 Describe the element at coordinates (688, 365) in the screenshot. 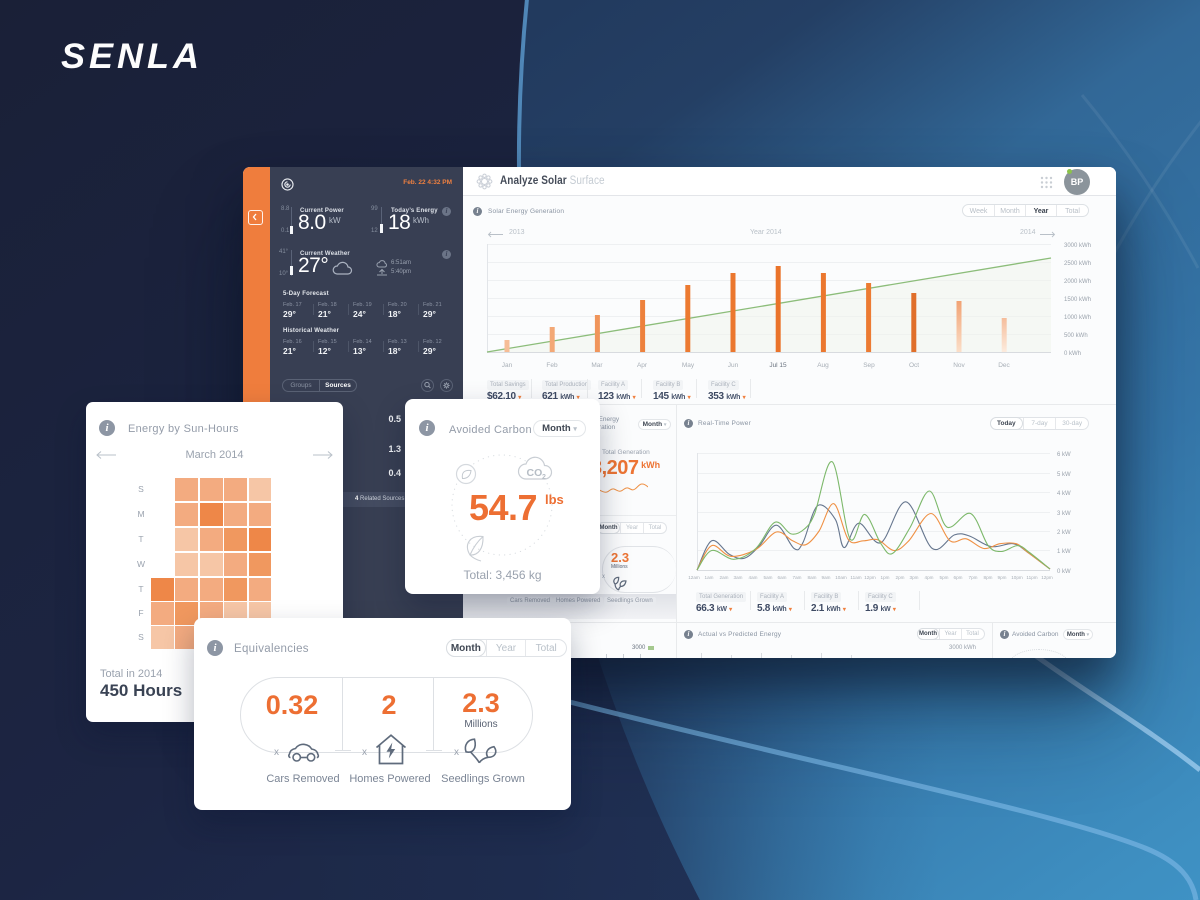

I see `svg-text: May` at that location.